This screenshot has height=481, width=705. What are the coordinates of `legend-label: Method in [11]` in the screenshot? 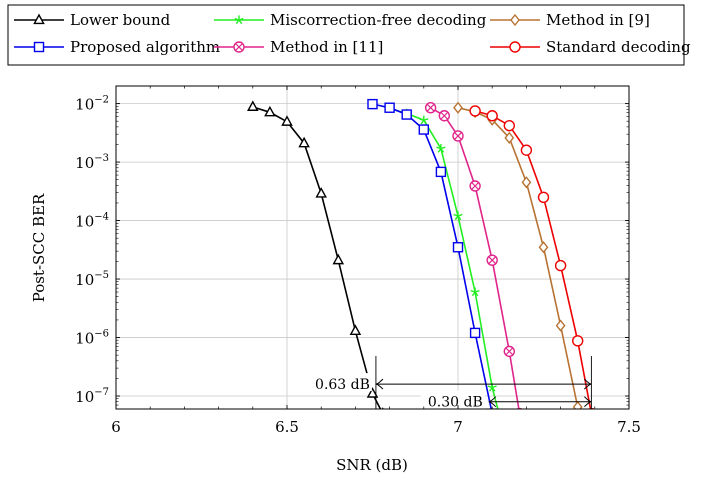 It's located at (326, 47).